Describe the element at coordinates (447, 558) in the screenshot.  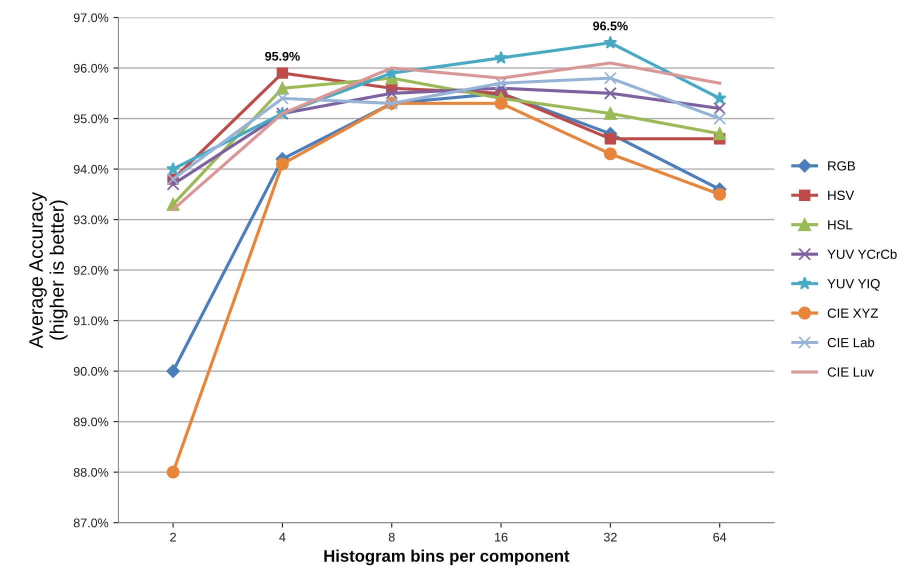
I see `x-axis-title: Histogram bins per component` at that location.